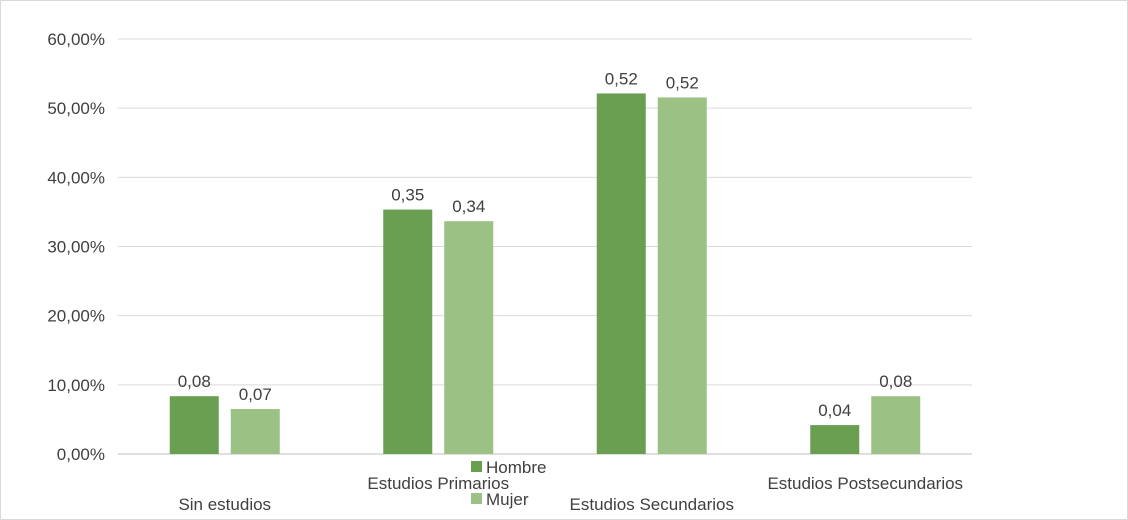  I want to click on y-tick-label: 20,00%, so click(76, 316).